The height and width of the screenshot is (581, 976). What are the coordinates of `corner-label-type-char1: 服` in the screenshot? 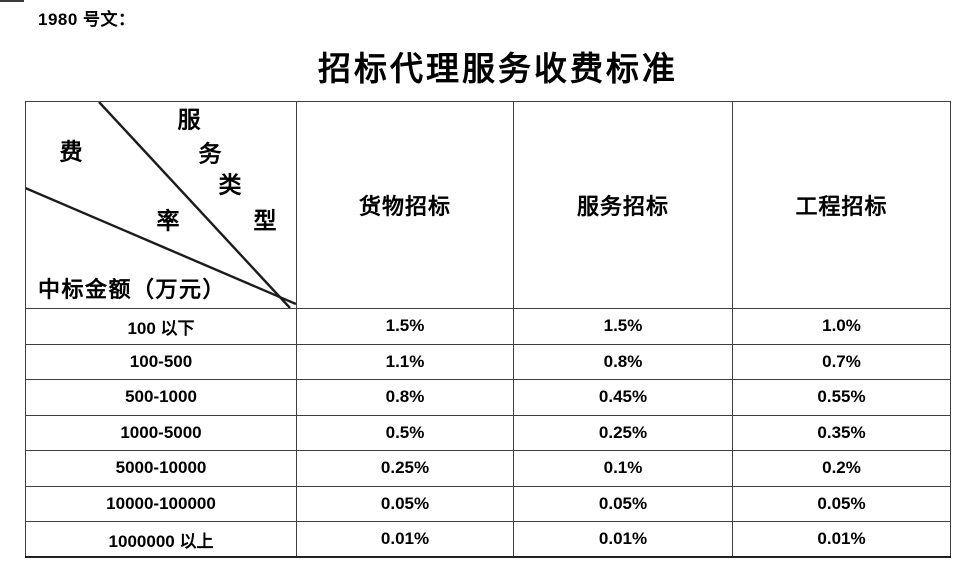 It's located at (189, 120).